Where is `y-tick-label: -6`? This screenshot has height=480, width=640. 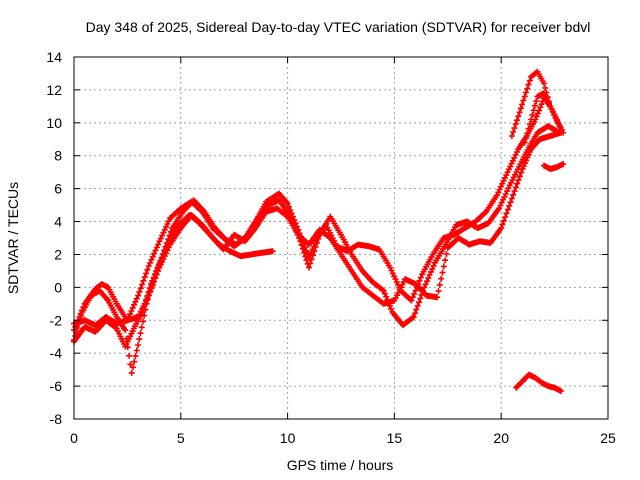
y-tick-label: -6 is located at coordinates (56, 386).